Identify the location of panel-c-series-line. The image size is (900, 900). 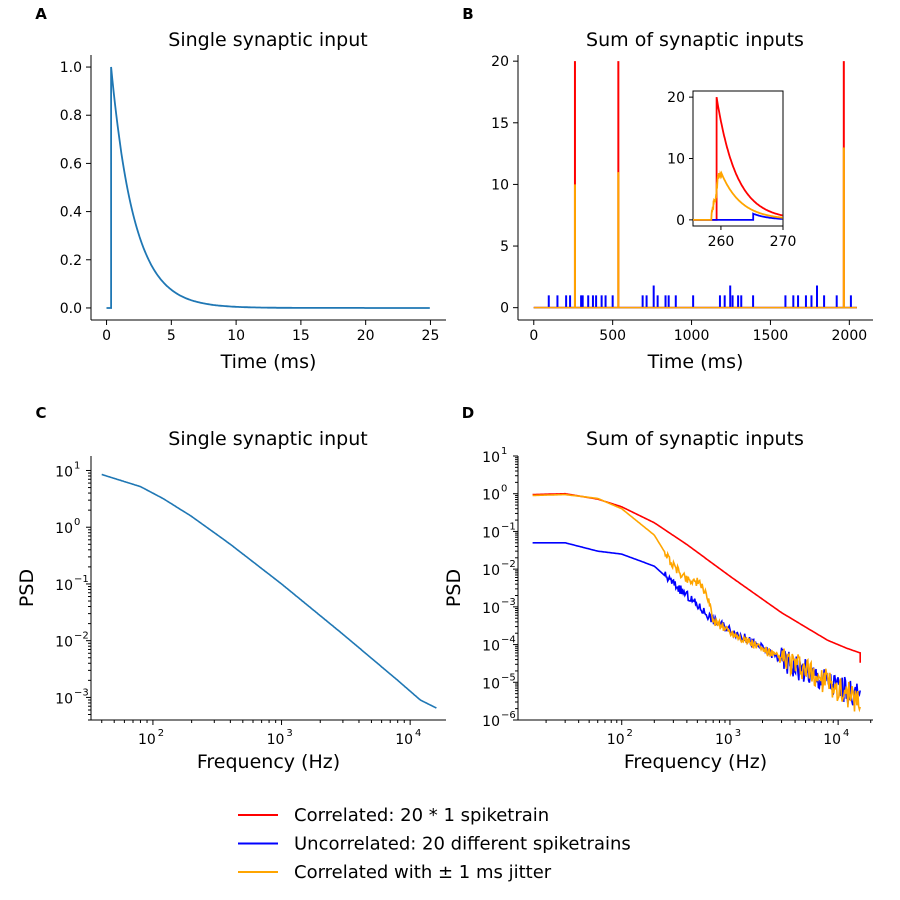
(269, 591).